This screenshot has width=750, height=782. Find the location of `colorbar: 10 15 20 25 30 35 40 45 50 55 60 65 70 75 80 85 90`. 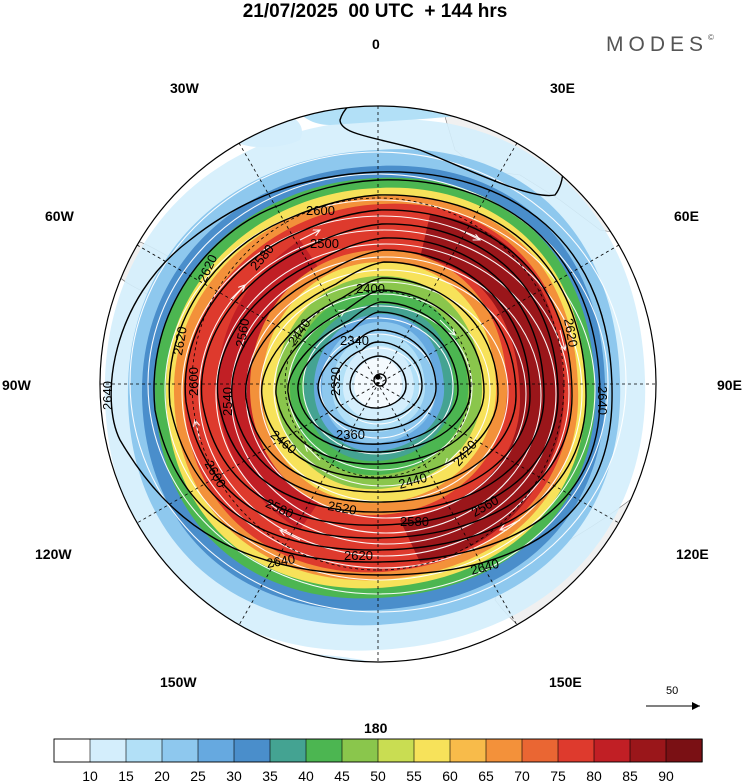

colorbar: 10 15 20 25 30 35 40 45 50 55 60 65 70 75 80 85 90 is located at coordinates (378, 760).